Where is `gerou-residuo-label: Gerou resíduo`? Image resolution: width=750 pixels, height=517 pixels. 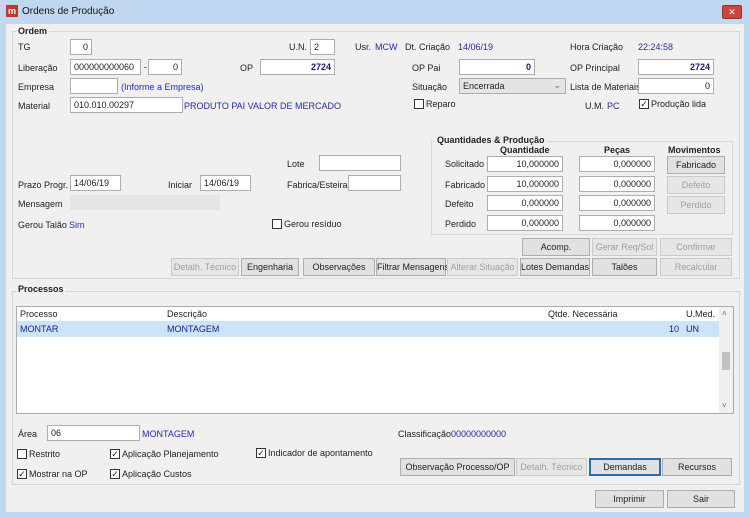 gerou-residuo-label: Gerou resíduo is located at coordinates (313, 224).